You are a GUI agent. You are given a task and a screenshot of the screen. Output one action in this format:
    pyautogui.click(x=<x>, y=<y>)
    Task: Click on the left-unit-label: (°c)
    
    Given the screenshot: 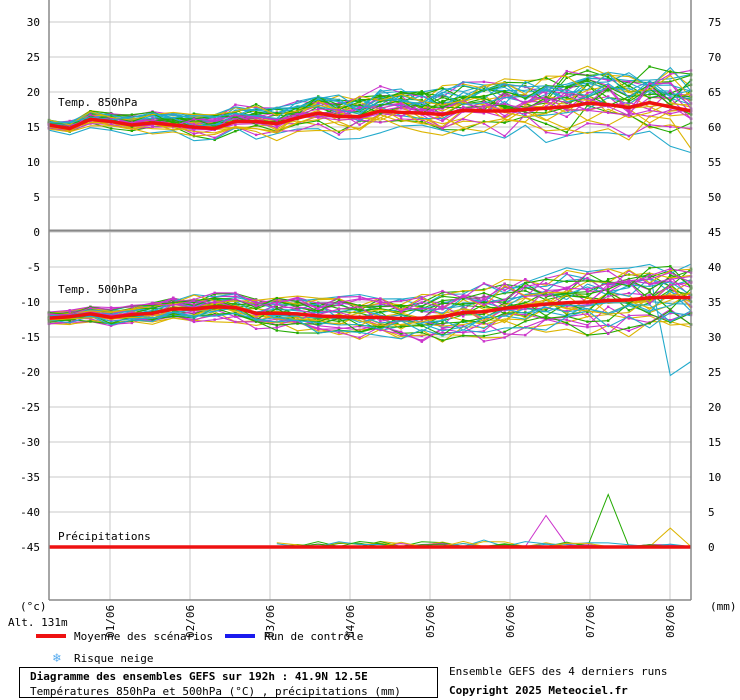 What is the action you would take?
    pyautogui.click(x=33, y=606)
    